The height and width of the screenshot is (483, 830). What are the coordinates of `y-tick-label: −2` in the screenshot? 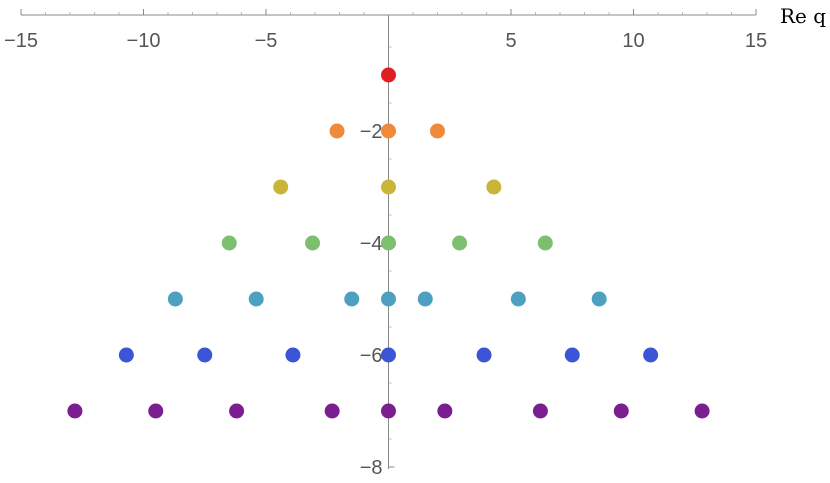 It's located at (371, 132).